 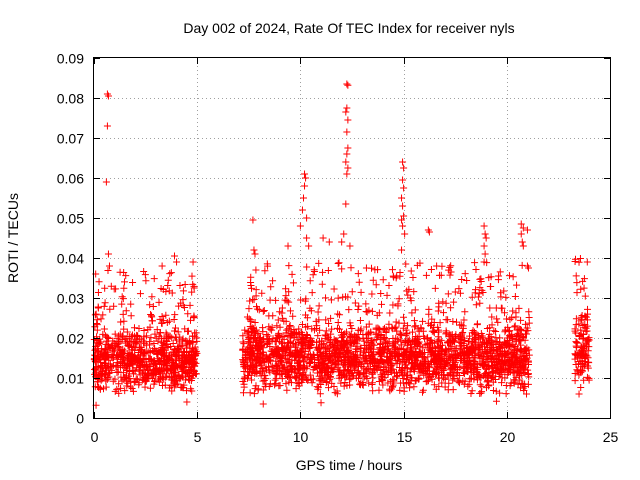 I want to click on x-tick-labels: 0 5 10 15 20 25, so click(x=355, y=437).